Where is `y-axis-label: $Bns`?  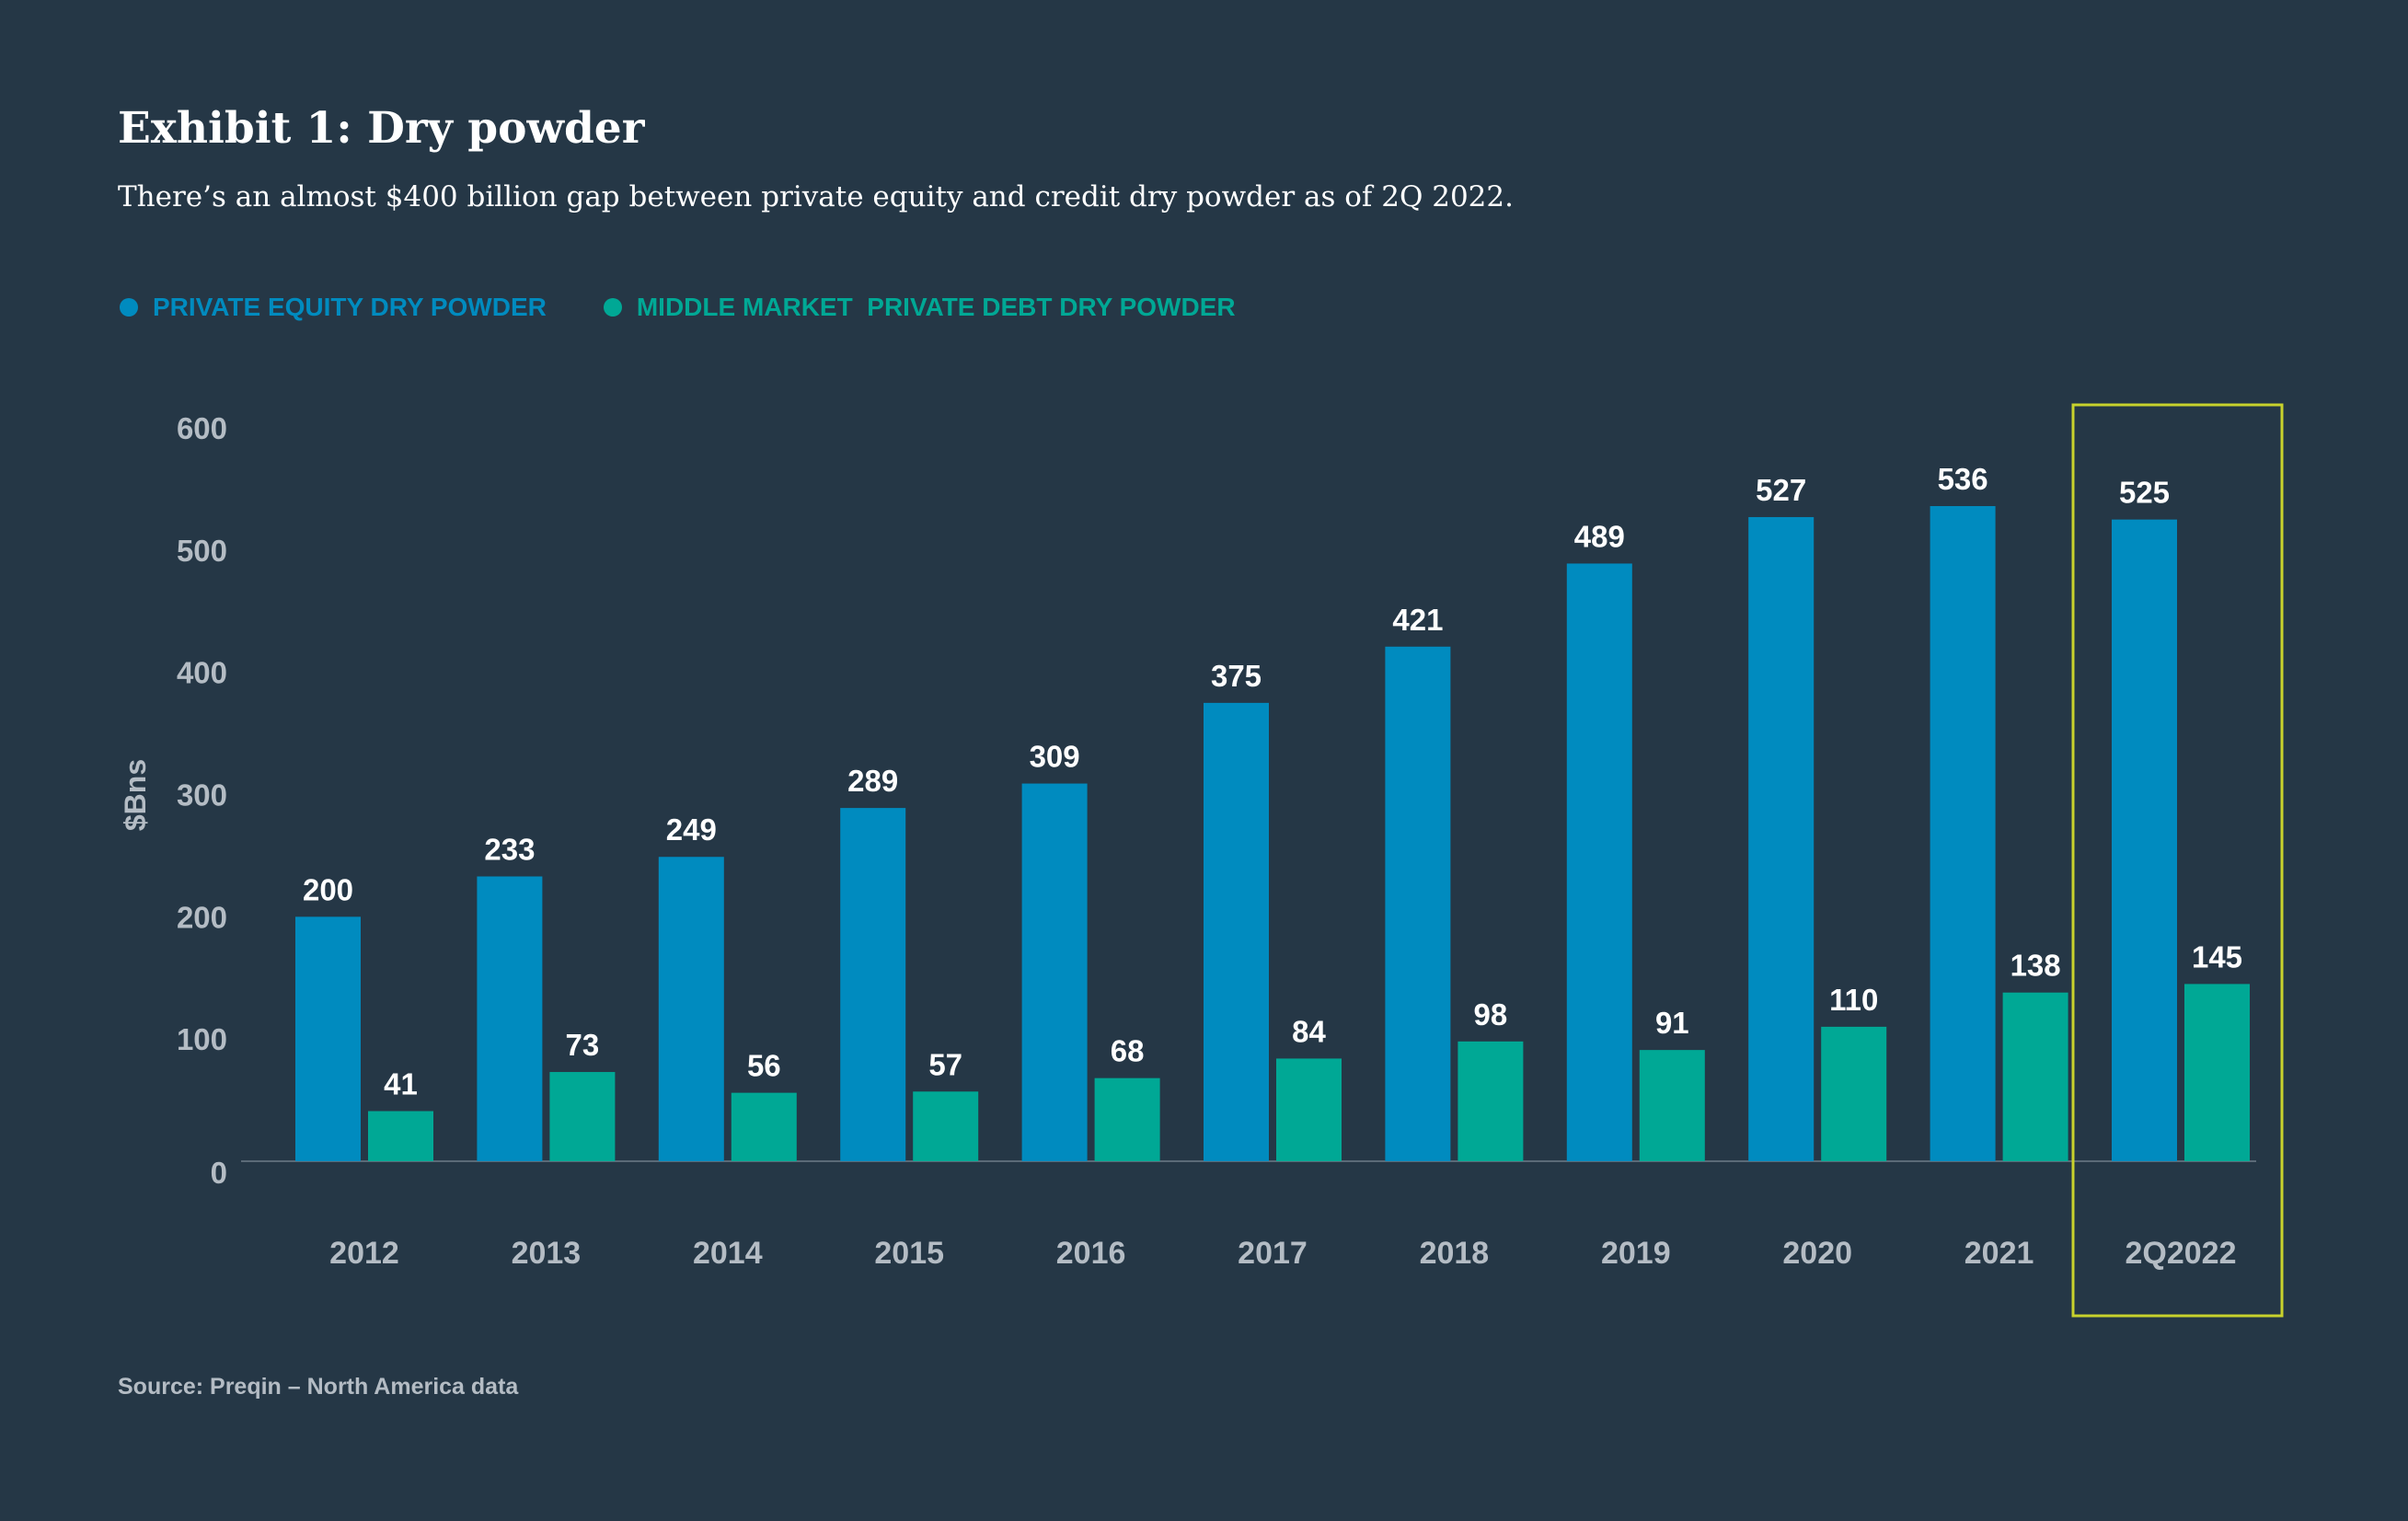
y-axis-label: $Bns is located at coordinates (135, 795).